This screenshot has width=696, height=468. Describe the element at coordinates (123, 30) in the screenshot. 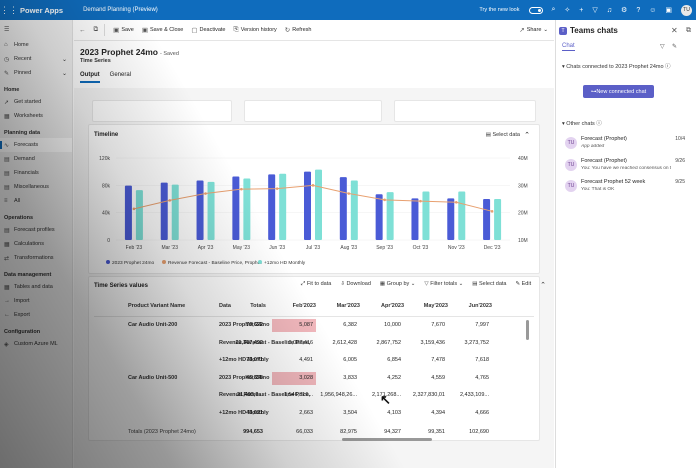

I see `save-button: ▣ Save` at that location.